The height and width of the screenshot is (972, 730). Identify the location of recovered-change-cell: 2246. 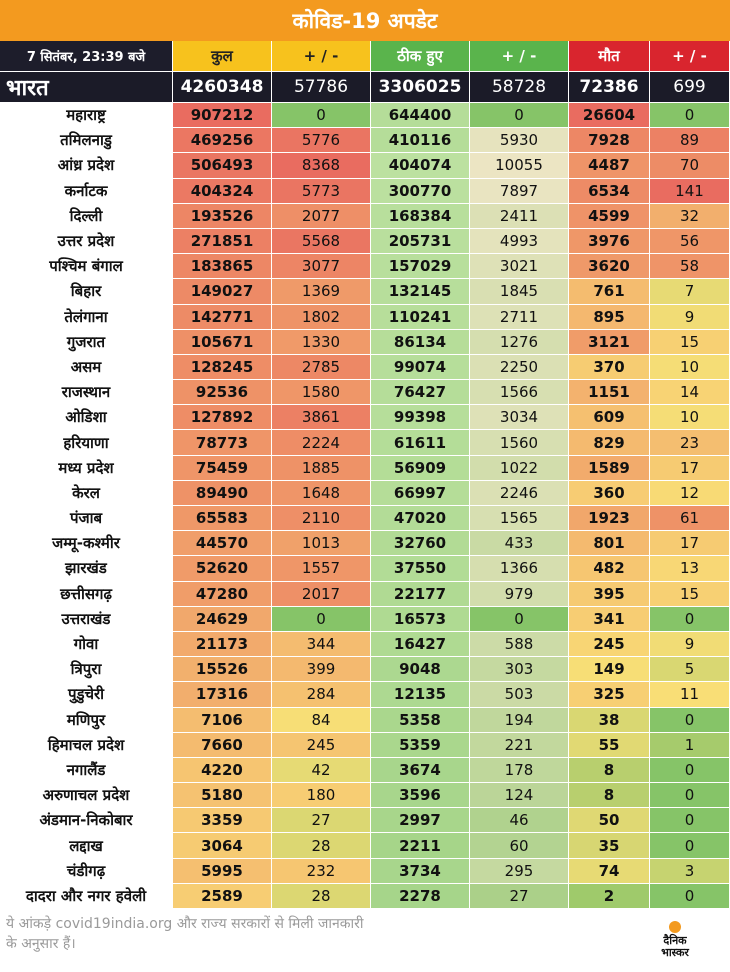
(519, 493).